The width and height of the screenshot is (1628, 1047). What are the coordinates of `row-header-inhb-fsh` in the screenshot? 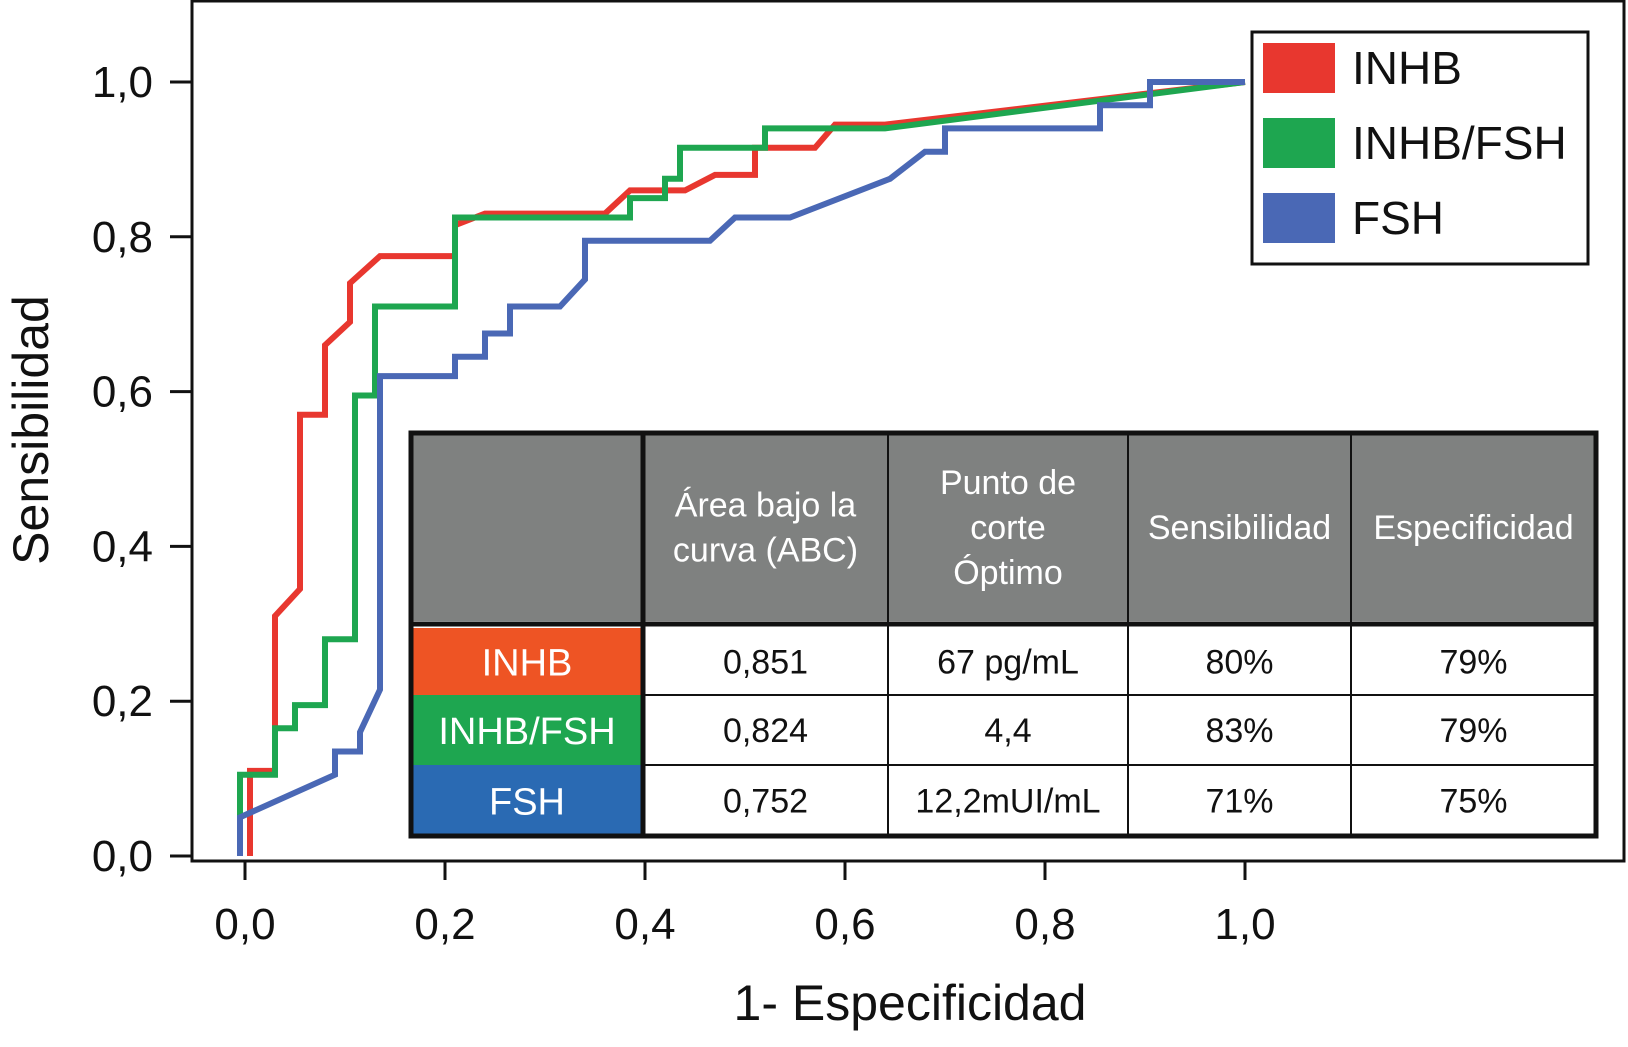 It's located at (527, 730).